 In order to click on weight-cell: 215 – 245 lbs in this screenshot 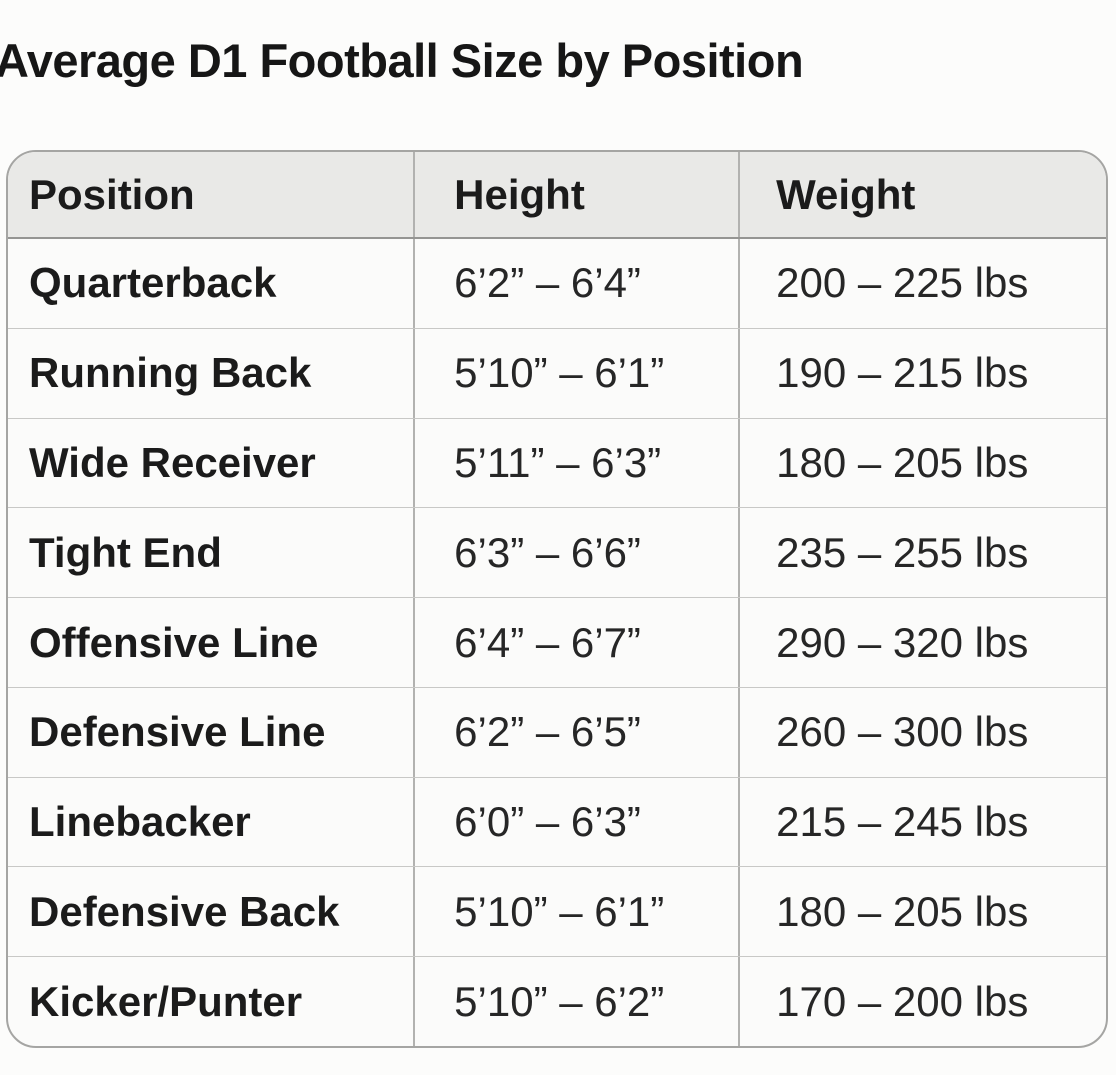, I will do `click(922, 822)`.